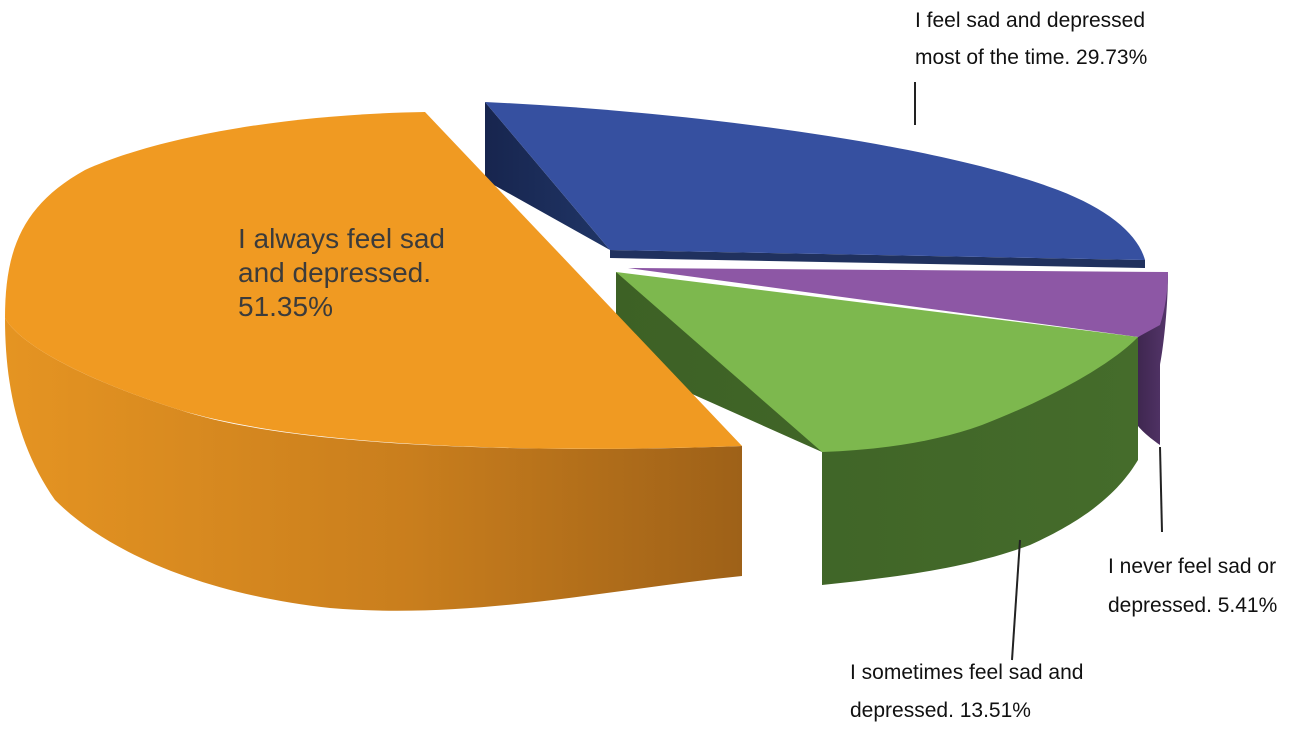  I want to click on slice-top-most-of-the-time, so click(815, 181).